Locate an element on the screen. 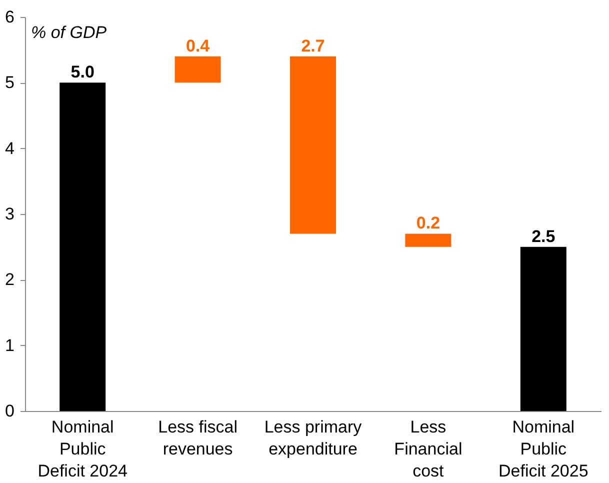 Image resolution: width=609 pixels, height=483 pixels. data-label: 0.4 is located at coordinates (198, 46).